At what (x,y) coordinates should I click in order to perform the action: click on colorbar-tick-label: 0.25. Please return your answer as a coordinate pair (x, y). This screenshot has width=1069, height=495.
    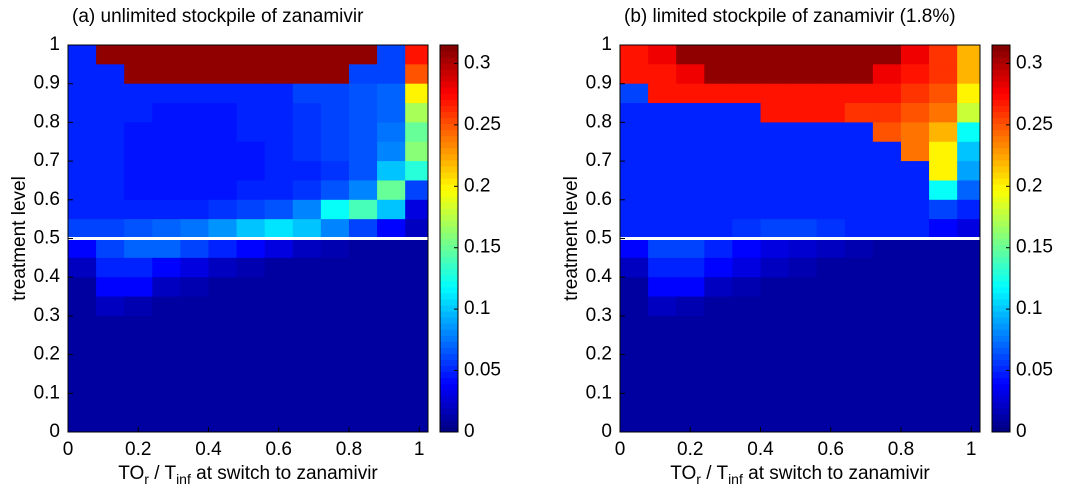
    Looking at the image, I should click on (482, 124).